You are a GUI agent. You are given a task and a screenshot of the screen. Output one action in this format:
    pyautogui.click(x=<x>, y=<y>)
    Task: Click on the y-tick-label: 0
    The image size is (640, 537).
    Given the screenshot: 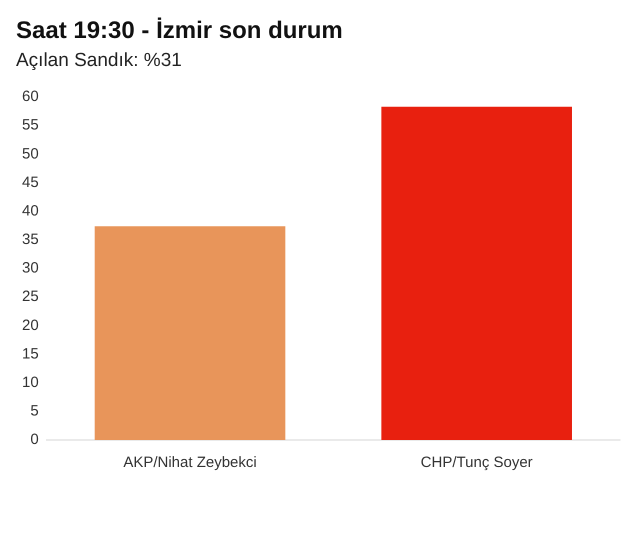 What is the action you would take?
    pyautogui.click(x=34, y=439)
    